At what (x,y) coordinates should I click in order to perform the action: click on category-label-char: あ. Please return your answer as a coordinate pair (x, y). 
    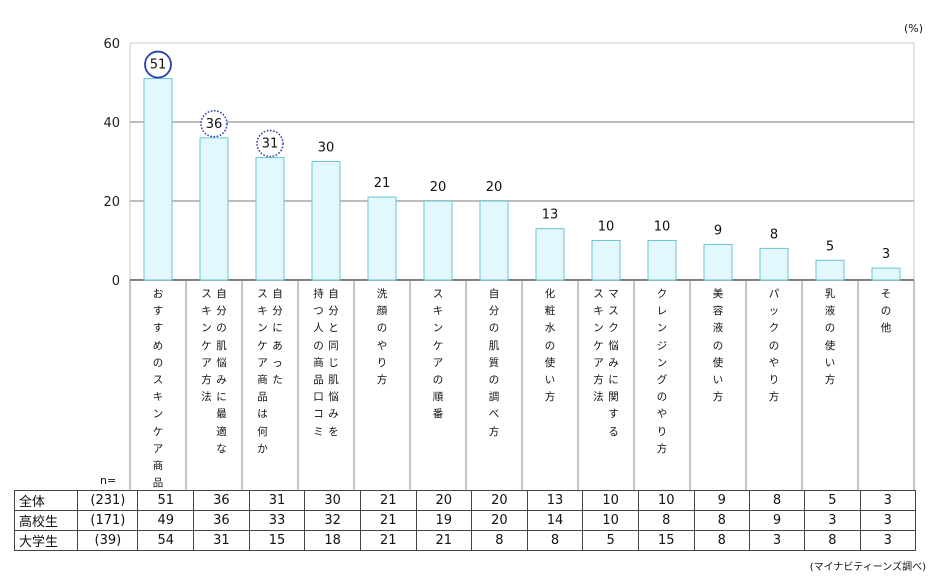
    Looking at the image, I should click on (277, 345).